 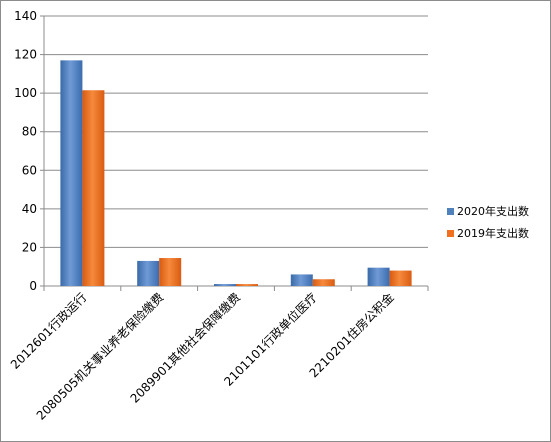 I want to click on y-tick-label: 40, so click(x=29, y=209).